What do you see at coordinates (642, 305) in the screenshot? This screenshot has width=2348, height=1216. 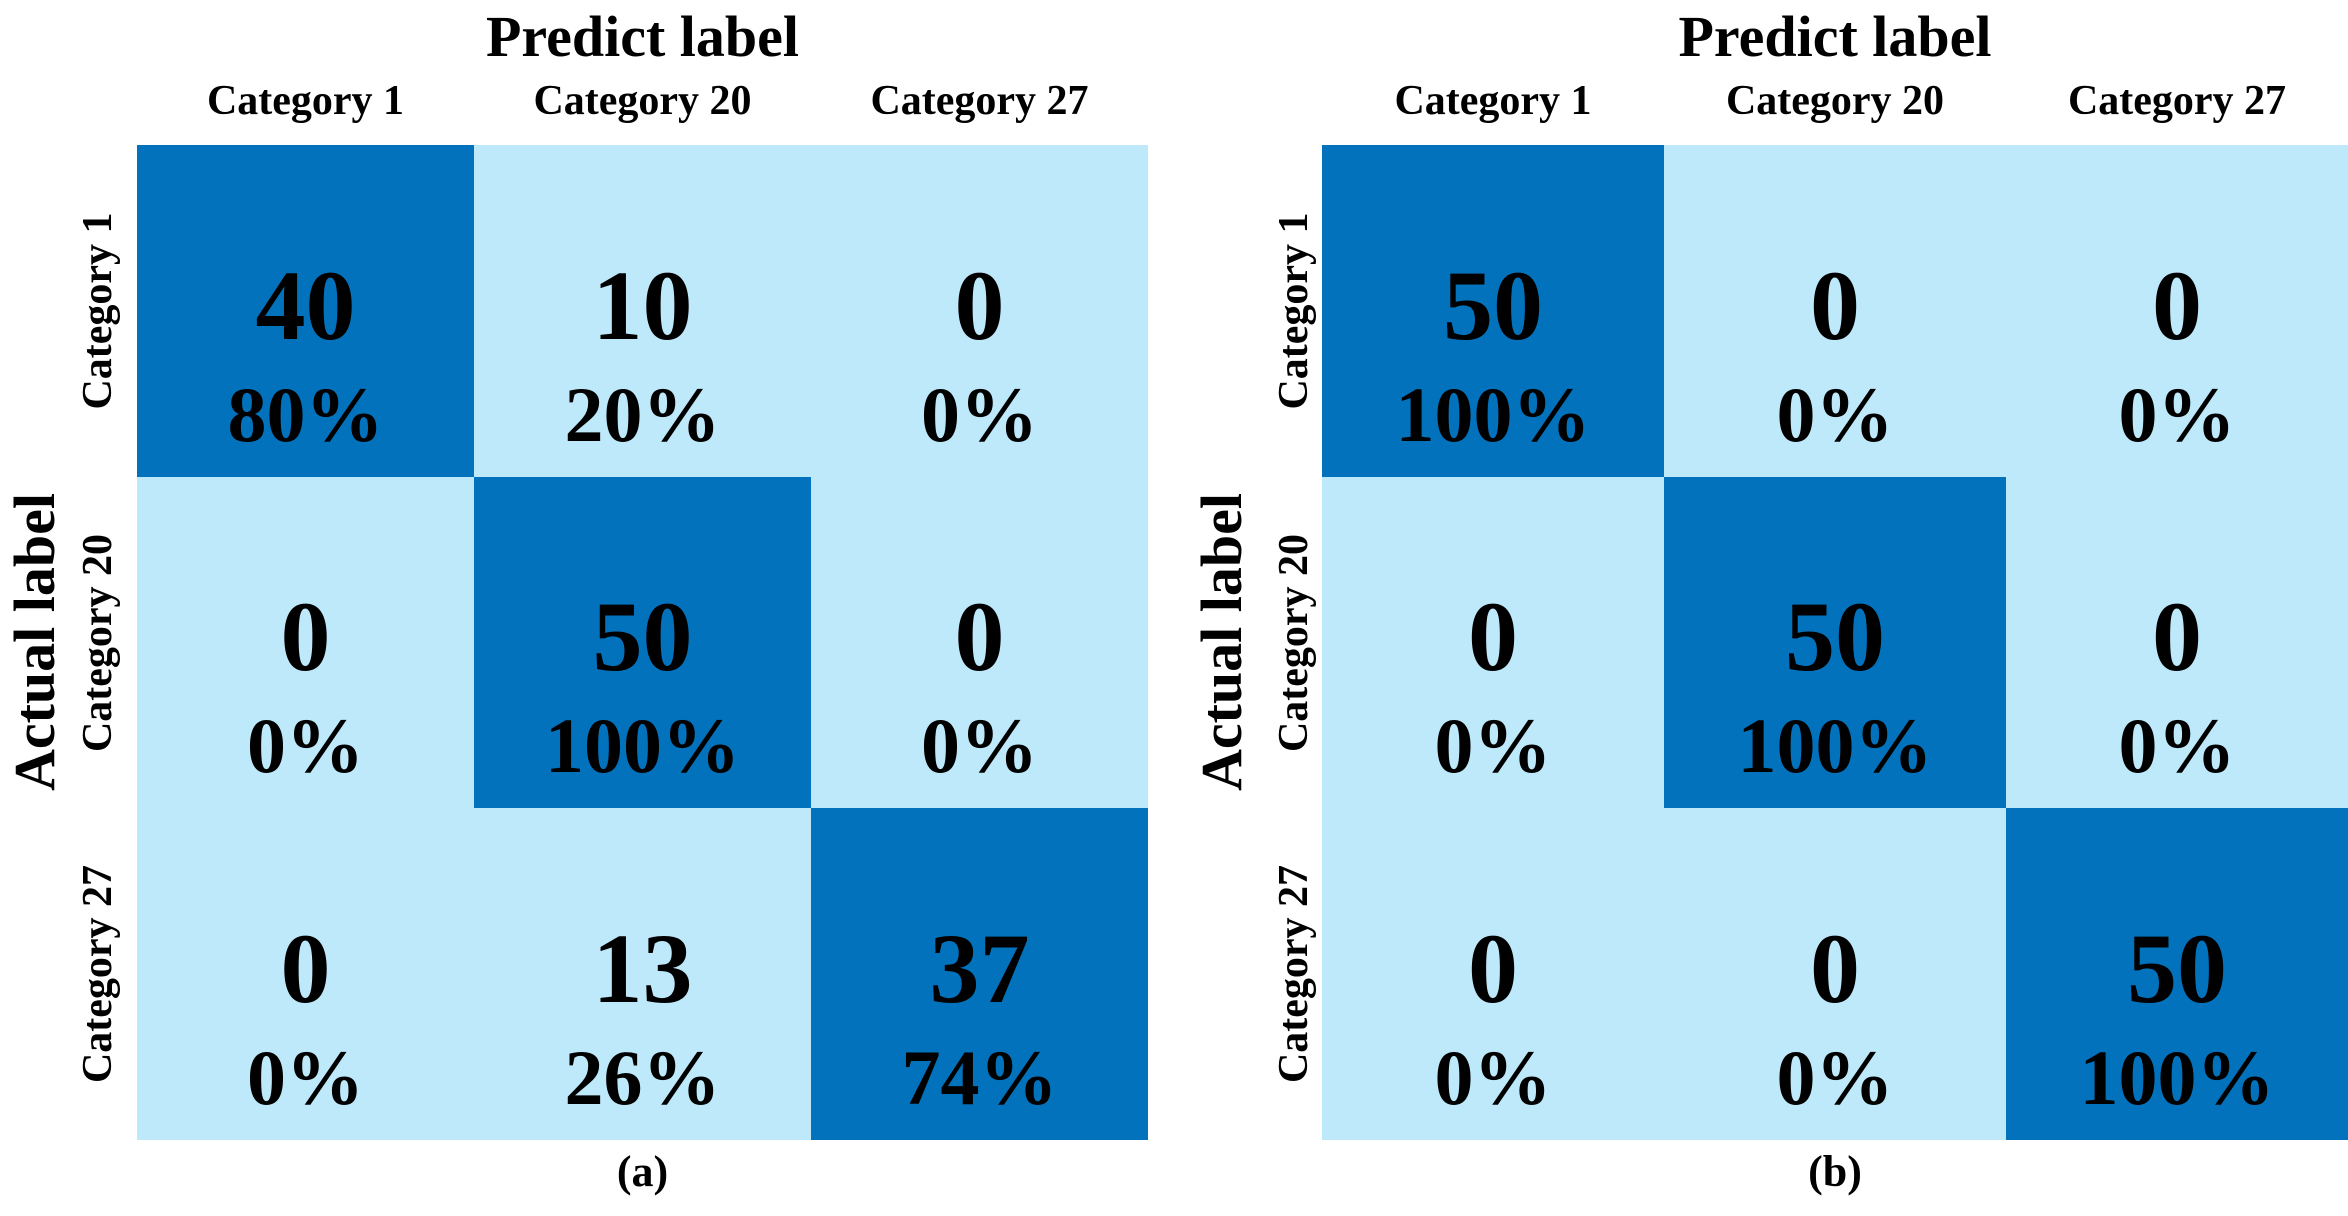 I see `cell-count: 10` at bounding box center [642, 305].